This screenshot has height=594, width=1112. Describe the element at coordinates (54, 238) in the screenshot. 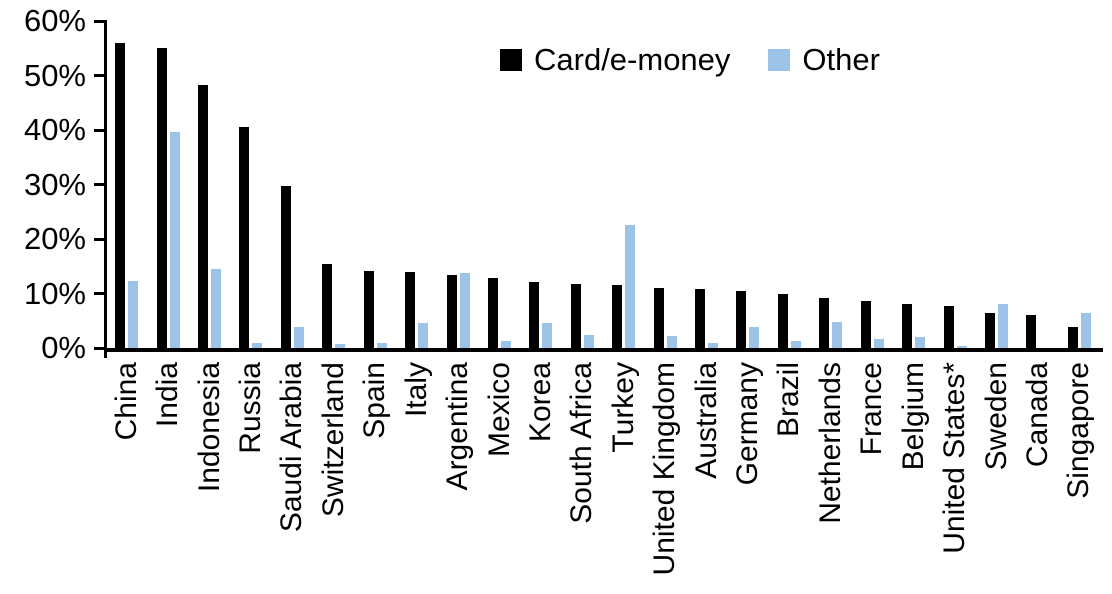

I see `y-axis-tick-label: 20%` at that location.